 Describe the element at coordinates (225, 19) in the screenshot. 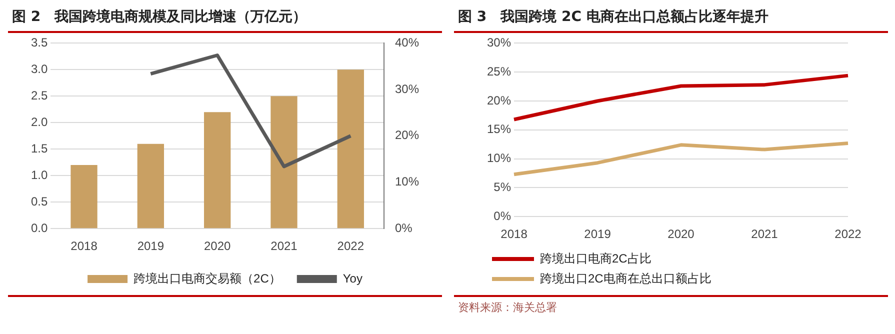

I see `chart-title: 图 2 我国跨境电商规模及同比增速（万亿元）` at that location.